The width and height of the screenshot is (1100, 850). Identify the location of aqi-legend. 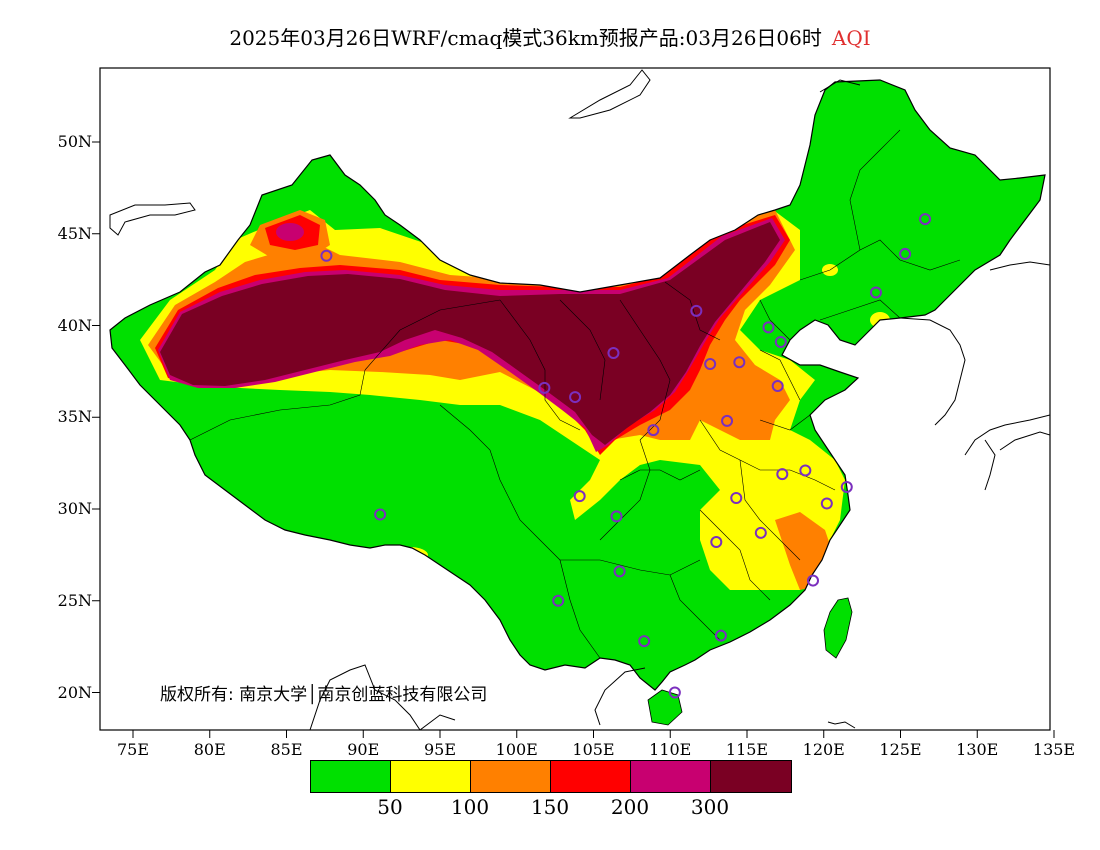
(551, 776).